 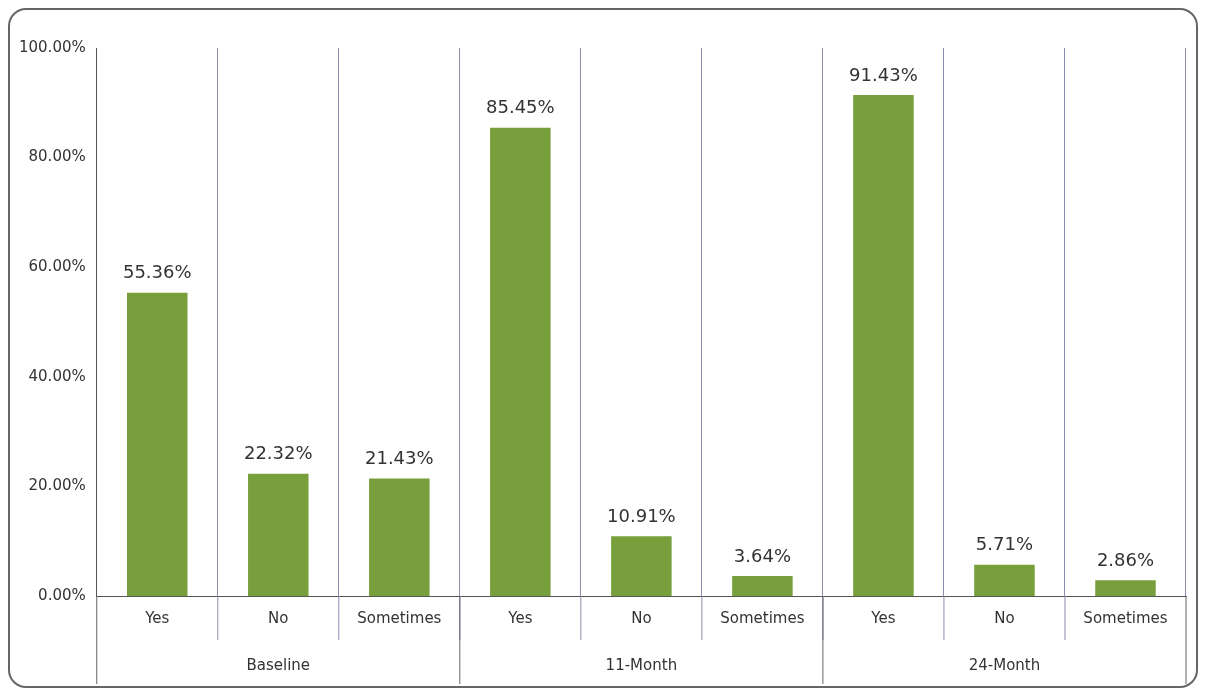 I want to click on text: 11-Month, so click(x=641, y=664).